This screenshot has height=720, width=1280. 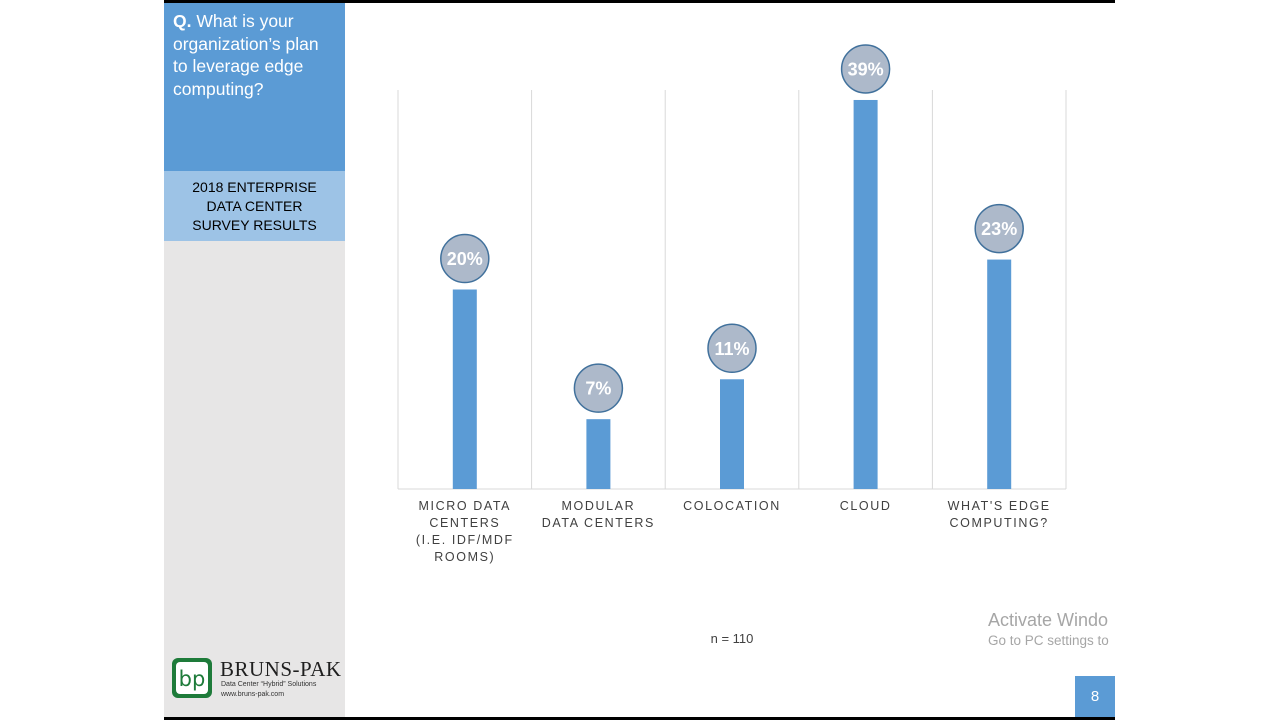 I want to click on logo-url: www.bruns-pak.com, so click(x=253, y=694).